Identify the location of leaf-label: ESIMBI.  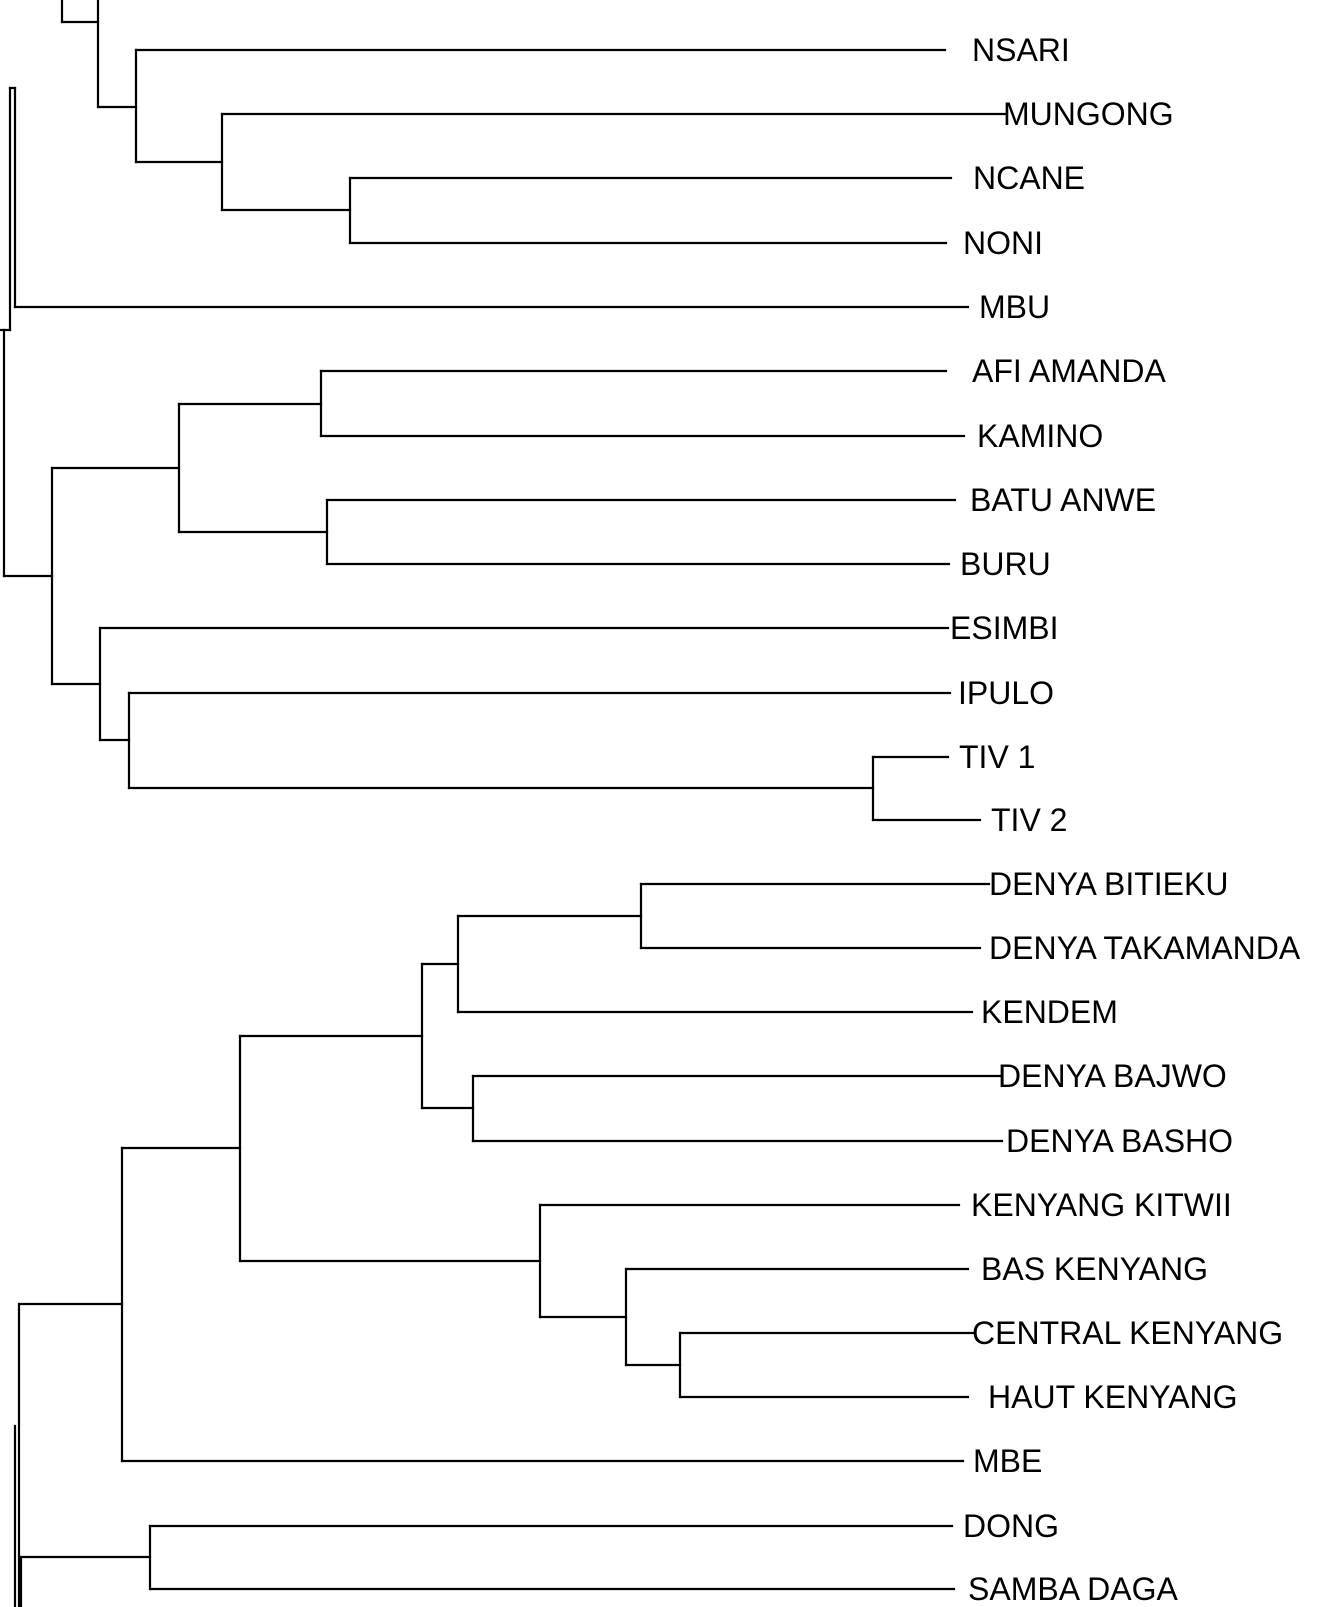
(1004, 628).